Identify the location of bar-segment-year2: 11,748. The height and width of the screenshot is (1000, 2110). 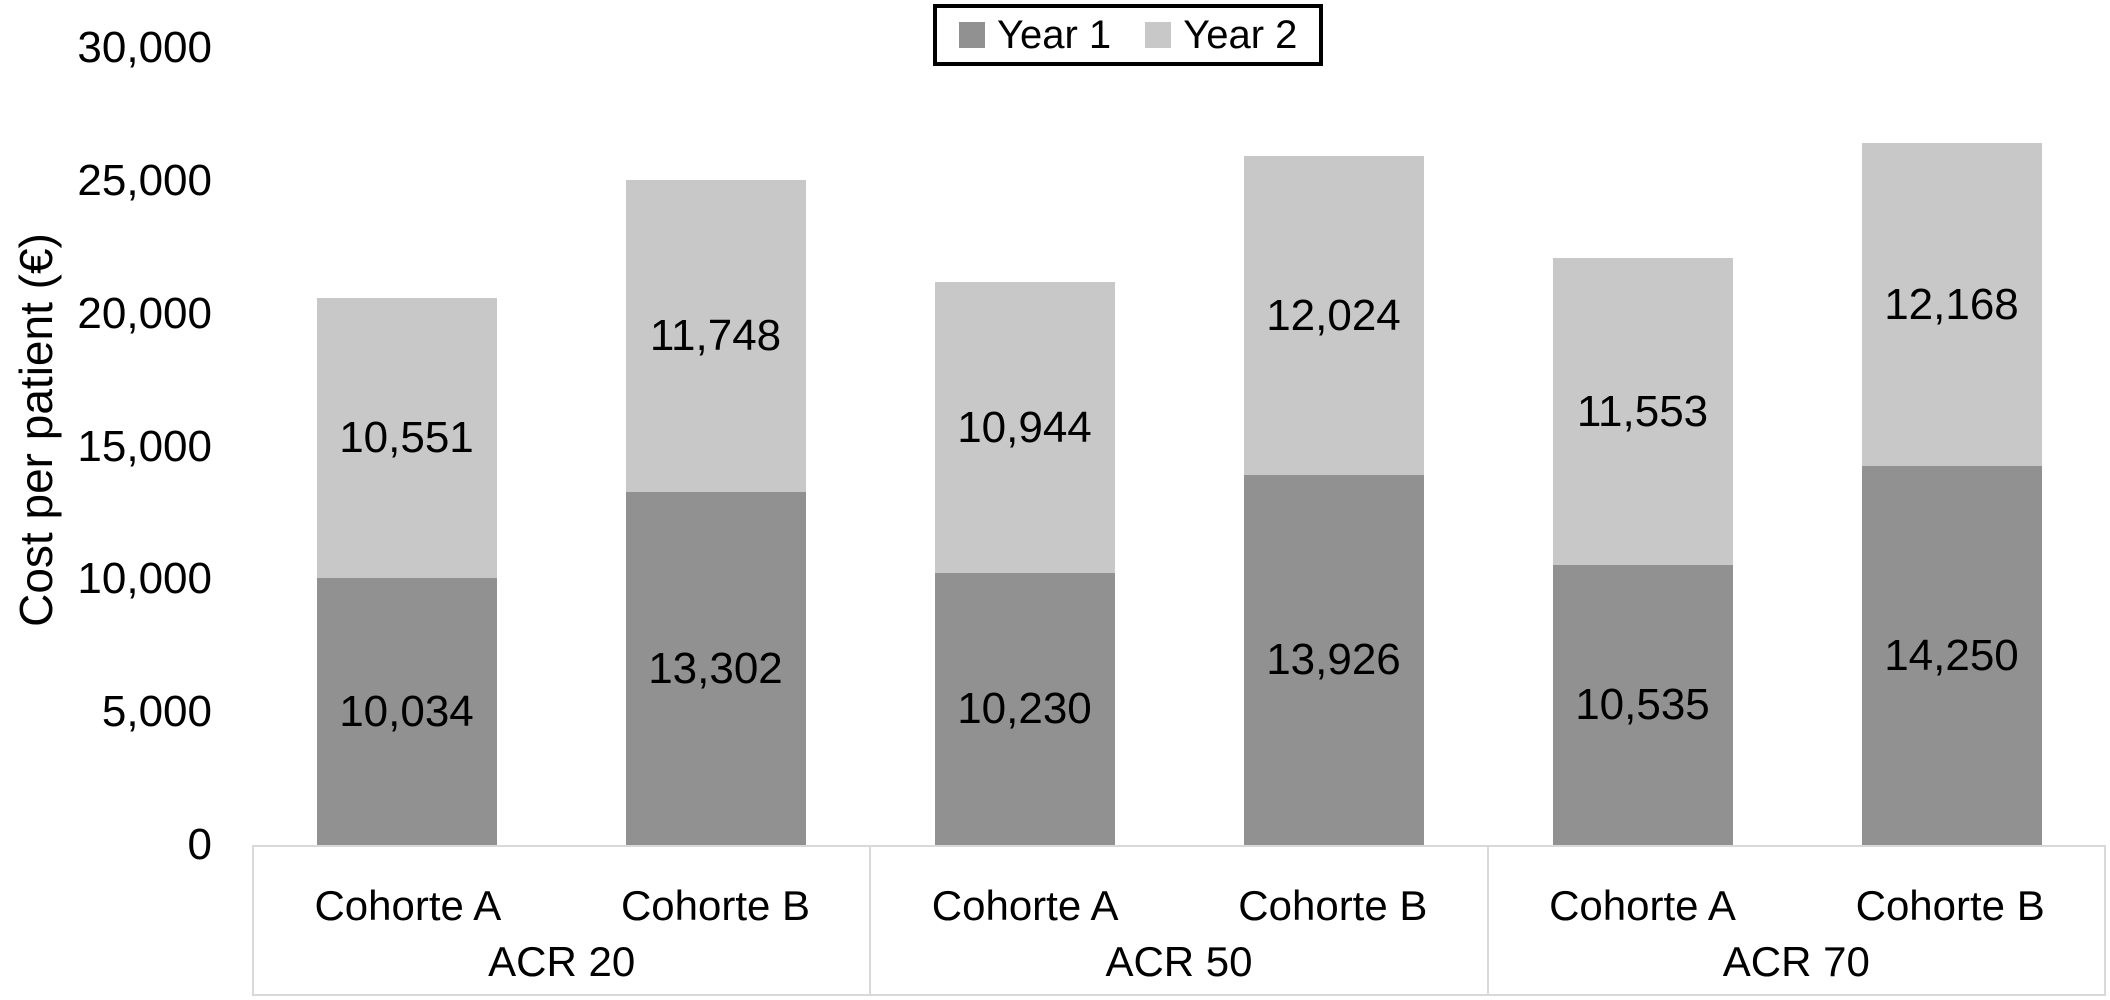
(715, 336).